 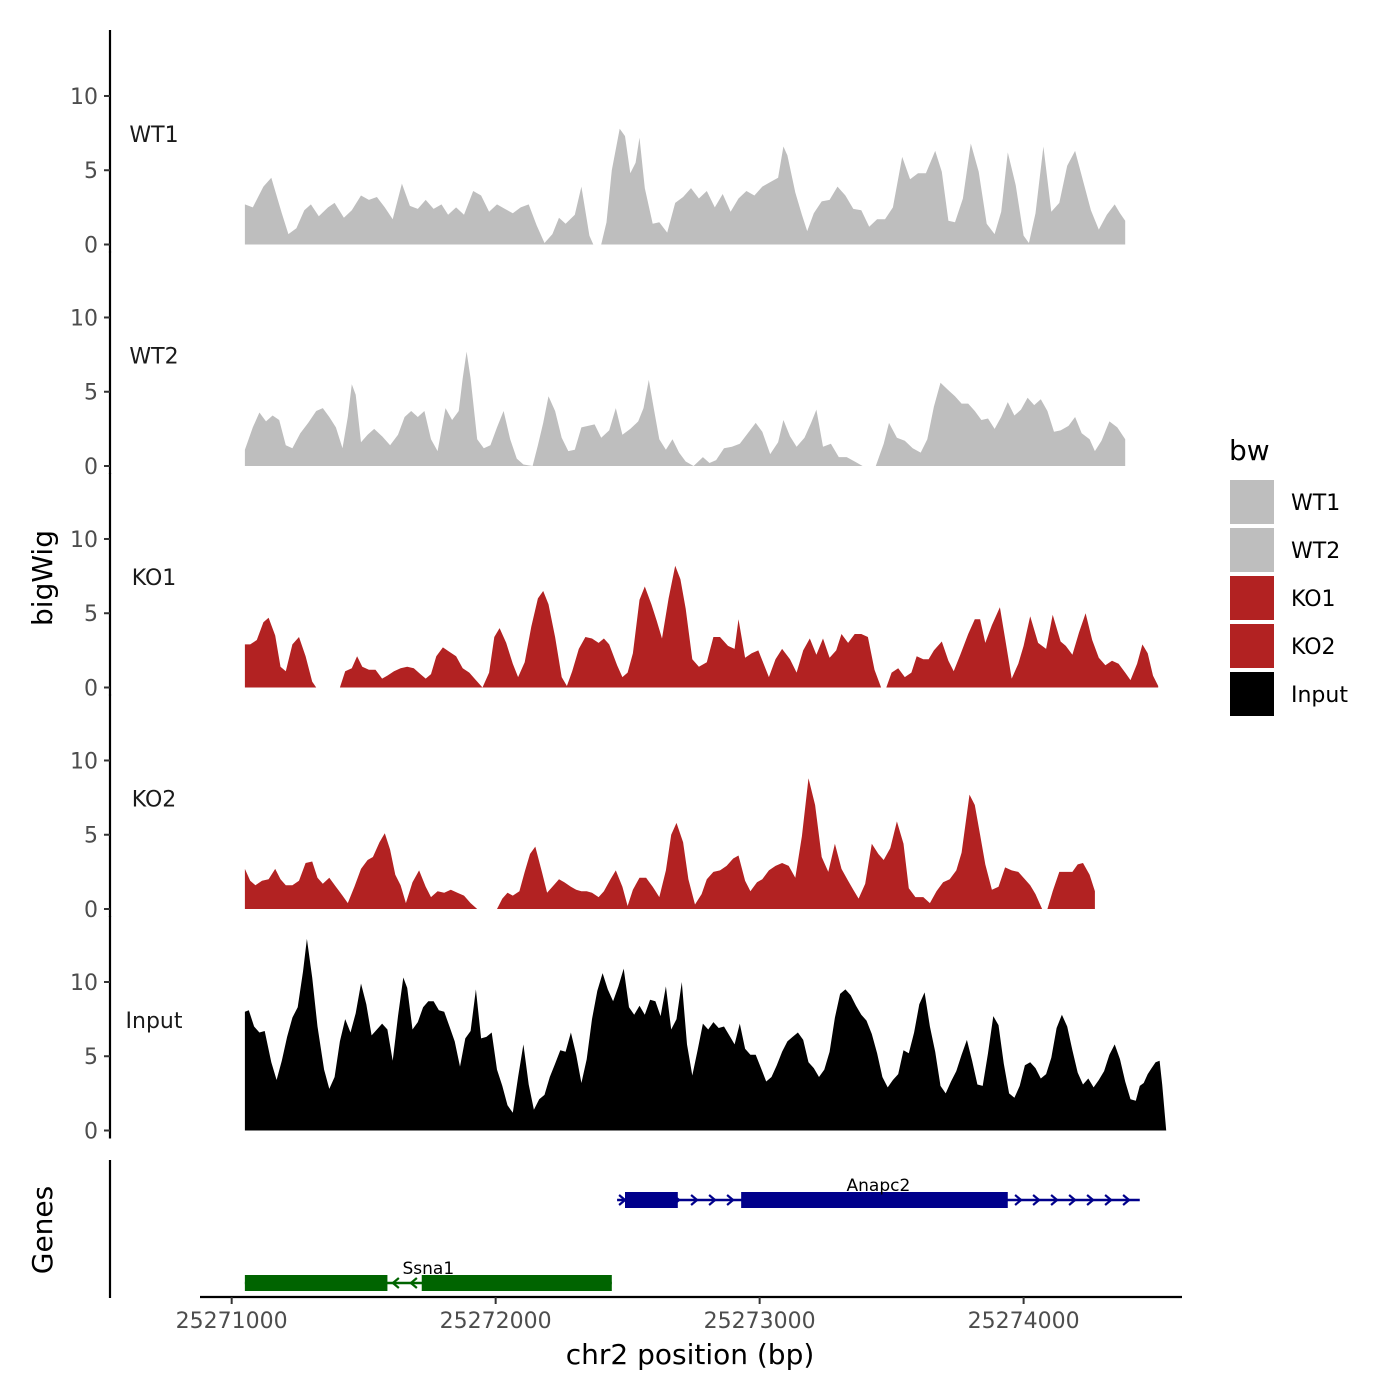 What do you see at coordinates (154, 578) in the screenshot?
I see `track-label: KO1` at bounding box center [154, 578].